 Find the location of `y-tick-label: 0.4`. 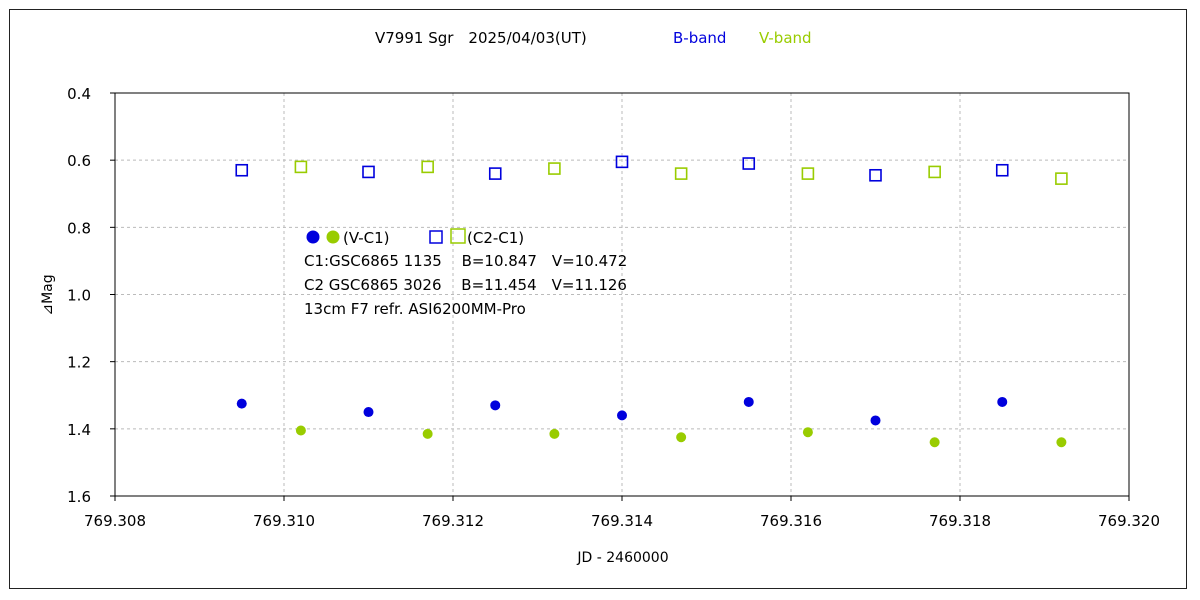

y-tick-label: 0.4 is located at coordinates (79, 94).